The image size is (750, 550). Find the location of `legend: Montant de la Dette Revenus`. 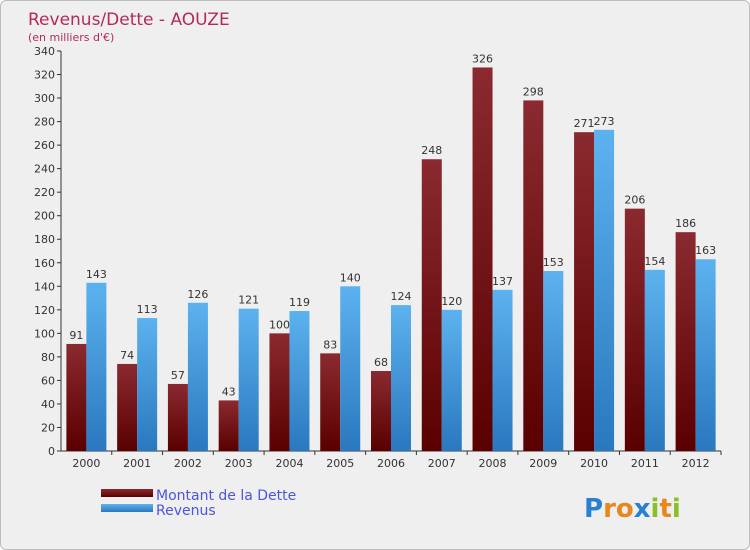

legend: Montant de la Dette Revenus is located at coordinates (198, 503).